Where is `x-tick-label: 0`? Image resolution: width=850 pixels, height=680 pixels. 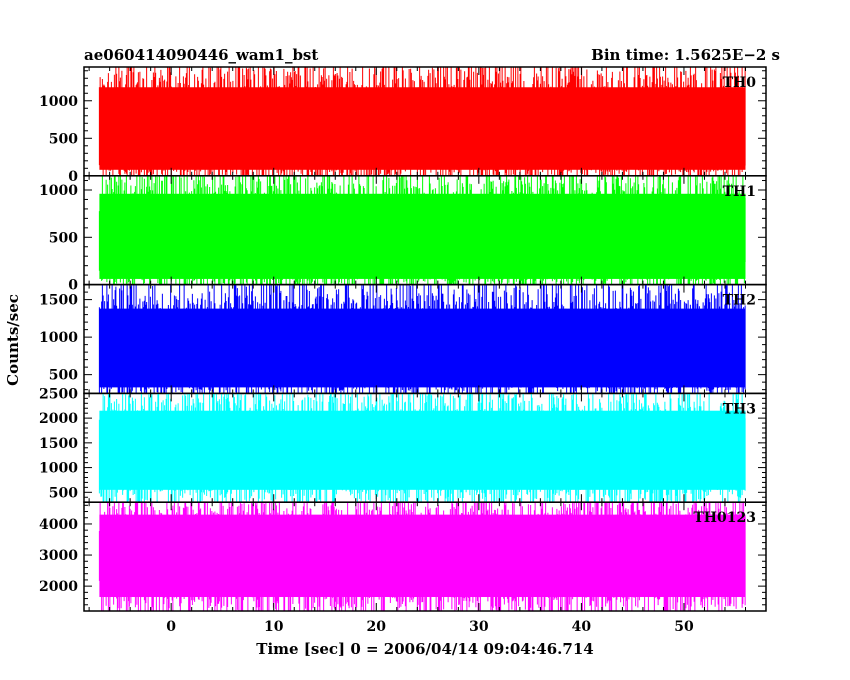 x-tick-label: 0 is located at coordinates (171, 627).